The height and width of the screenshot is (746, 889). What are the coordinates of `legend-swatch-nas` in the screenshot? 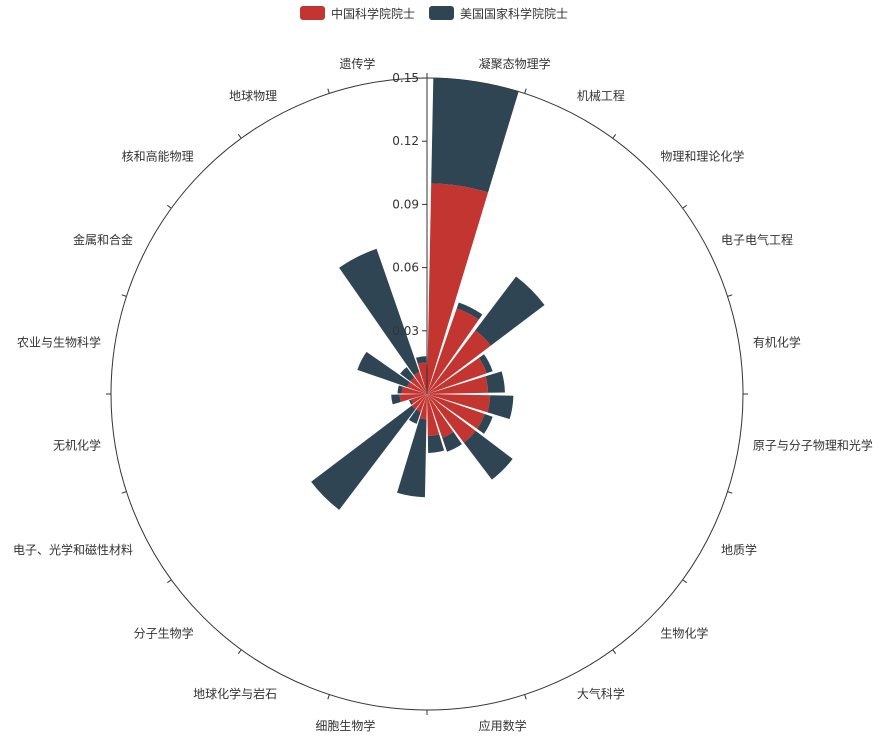 It's located at (442, 13).